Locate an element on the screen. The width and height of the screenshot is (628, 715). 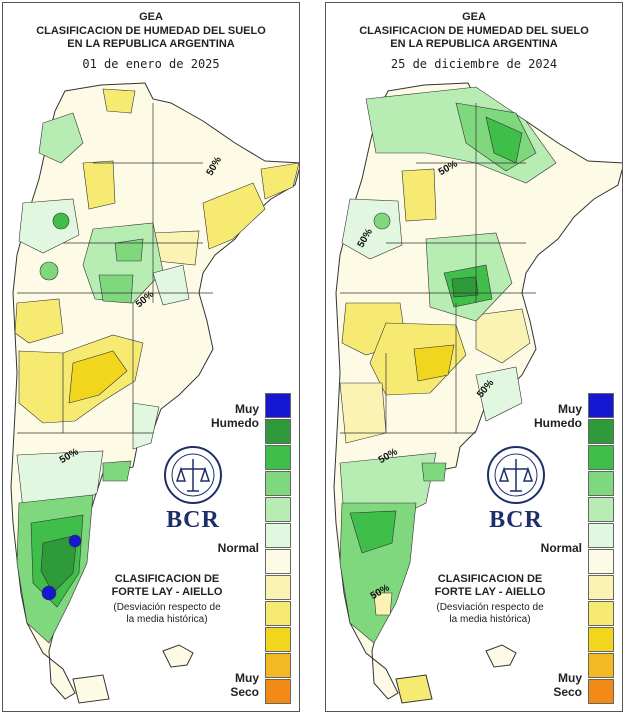
map-date: 25 de diciembre de 2024 is located at coordinates (474, 64).